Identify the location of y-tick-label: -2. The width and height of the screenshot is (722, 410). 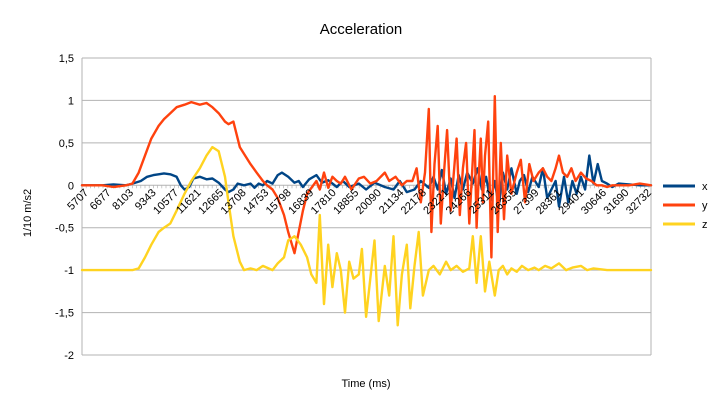
(69, 356).